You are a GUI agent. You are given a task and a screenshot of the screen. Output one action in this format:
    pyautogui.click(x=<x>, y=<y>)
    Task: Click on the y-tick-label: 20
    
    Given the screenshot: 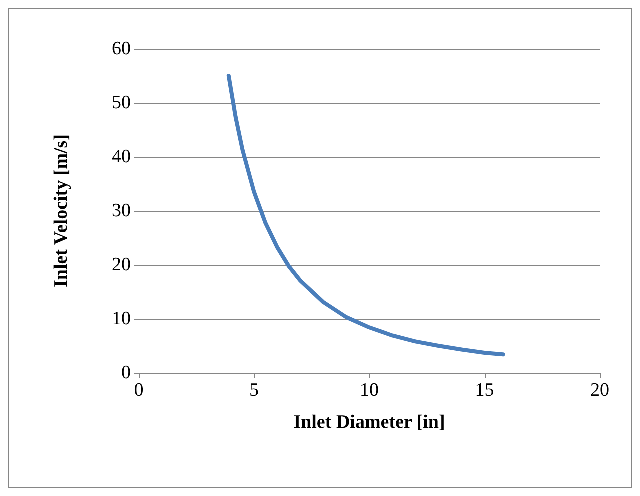 What is the action you would take?
    pyautogui.click(x=121, y=265)
    